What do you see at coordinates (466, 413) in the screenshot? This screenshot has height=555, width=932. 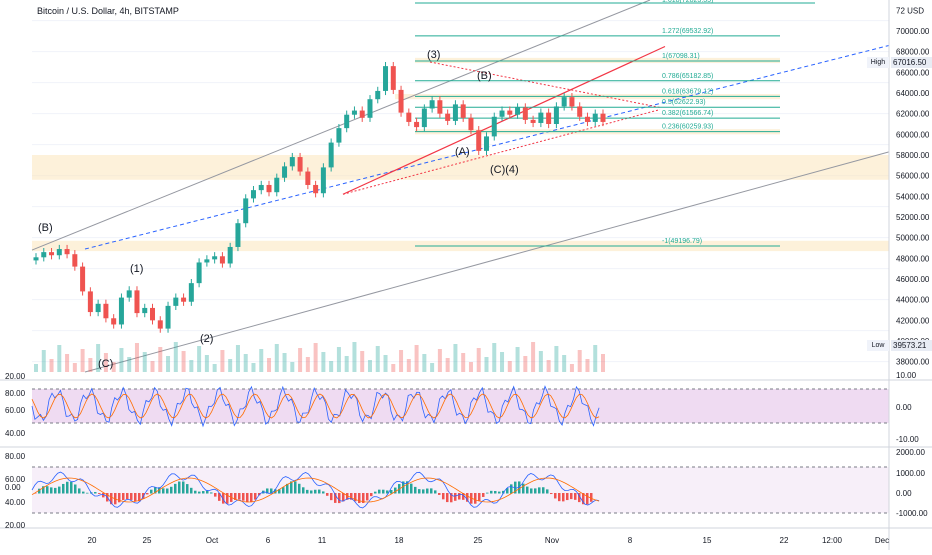 I see `rsi-pane` at bounding box center [466, 413].